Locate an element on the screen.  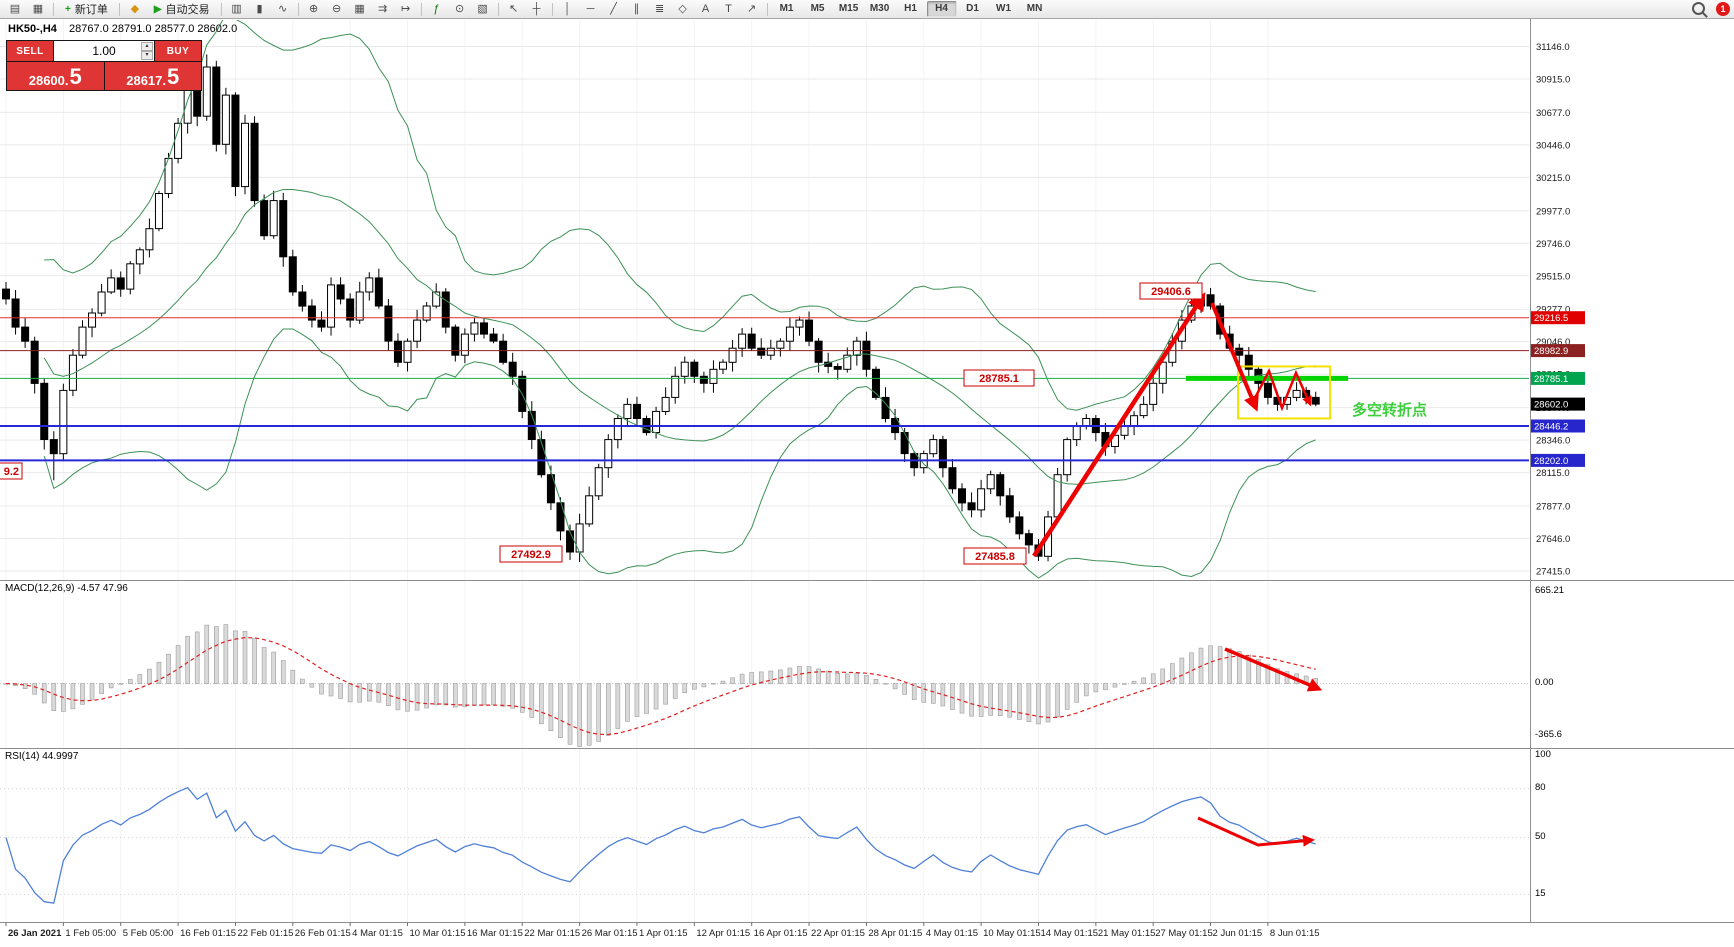
arrows-icon: ↗ is located at coordinates (751, 8).